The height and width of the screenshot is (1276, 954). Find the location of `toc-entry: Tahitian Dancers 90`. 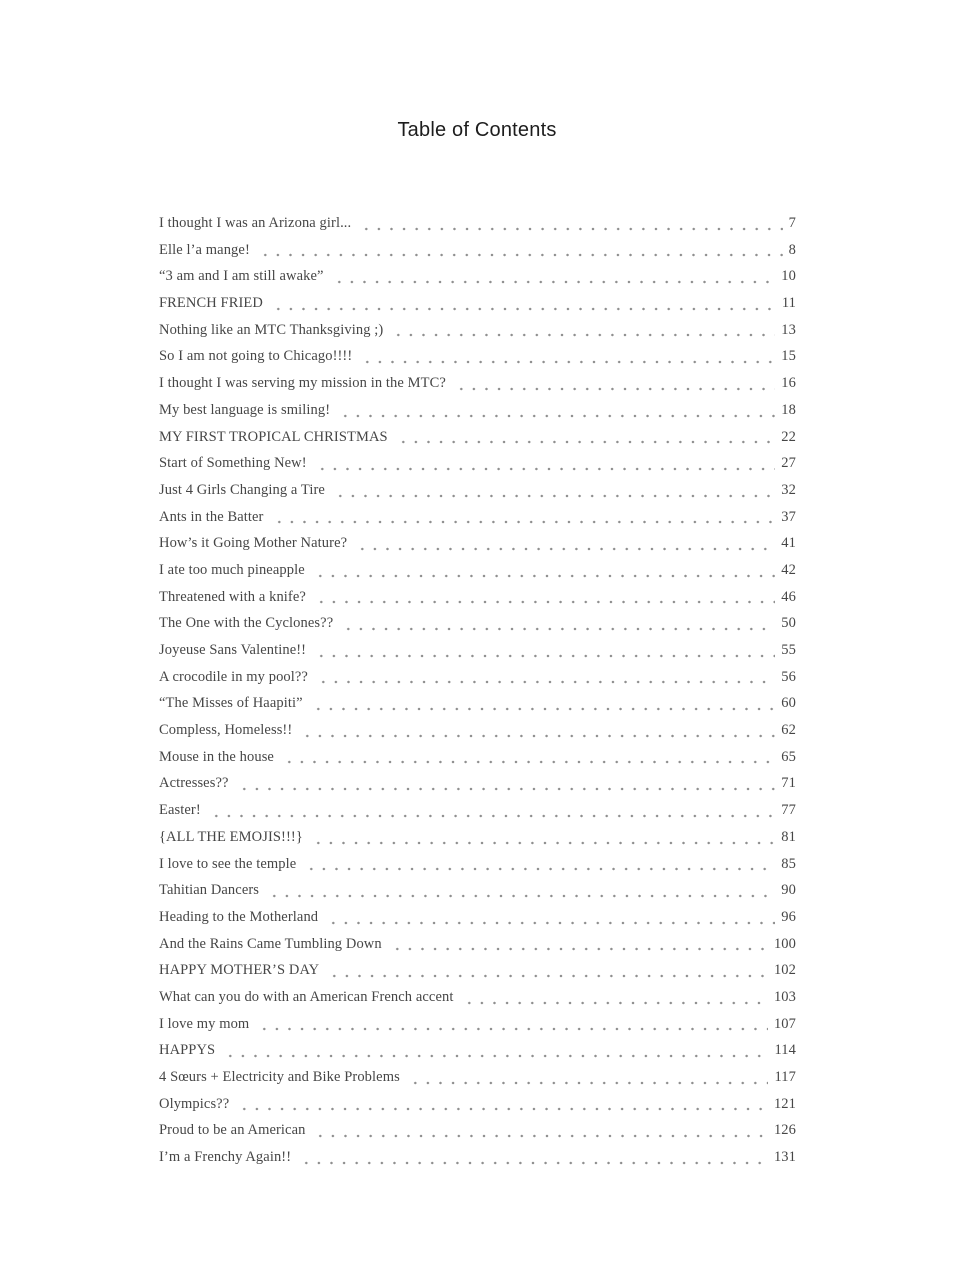

toc-entry: Tahitian Dancers 90 is located at coordinates (477, 890).